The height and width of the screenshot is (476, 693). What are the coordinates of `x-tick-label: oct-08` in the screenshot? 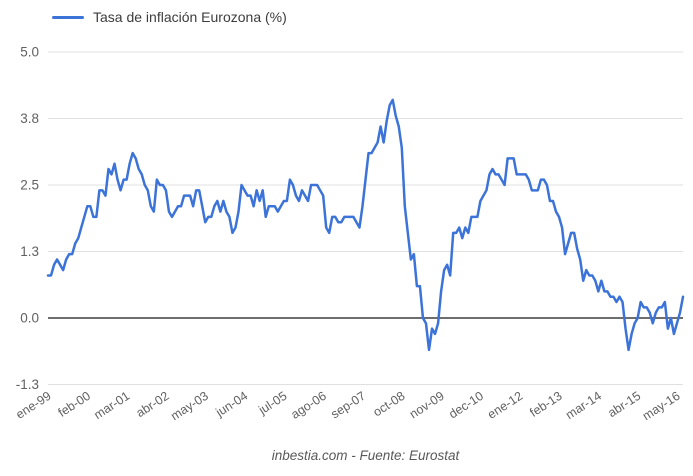 It's located at (389, 404).